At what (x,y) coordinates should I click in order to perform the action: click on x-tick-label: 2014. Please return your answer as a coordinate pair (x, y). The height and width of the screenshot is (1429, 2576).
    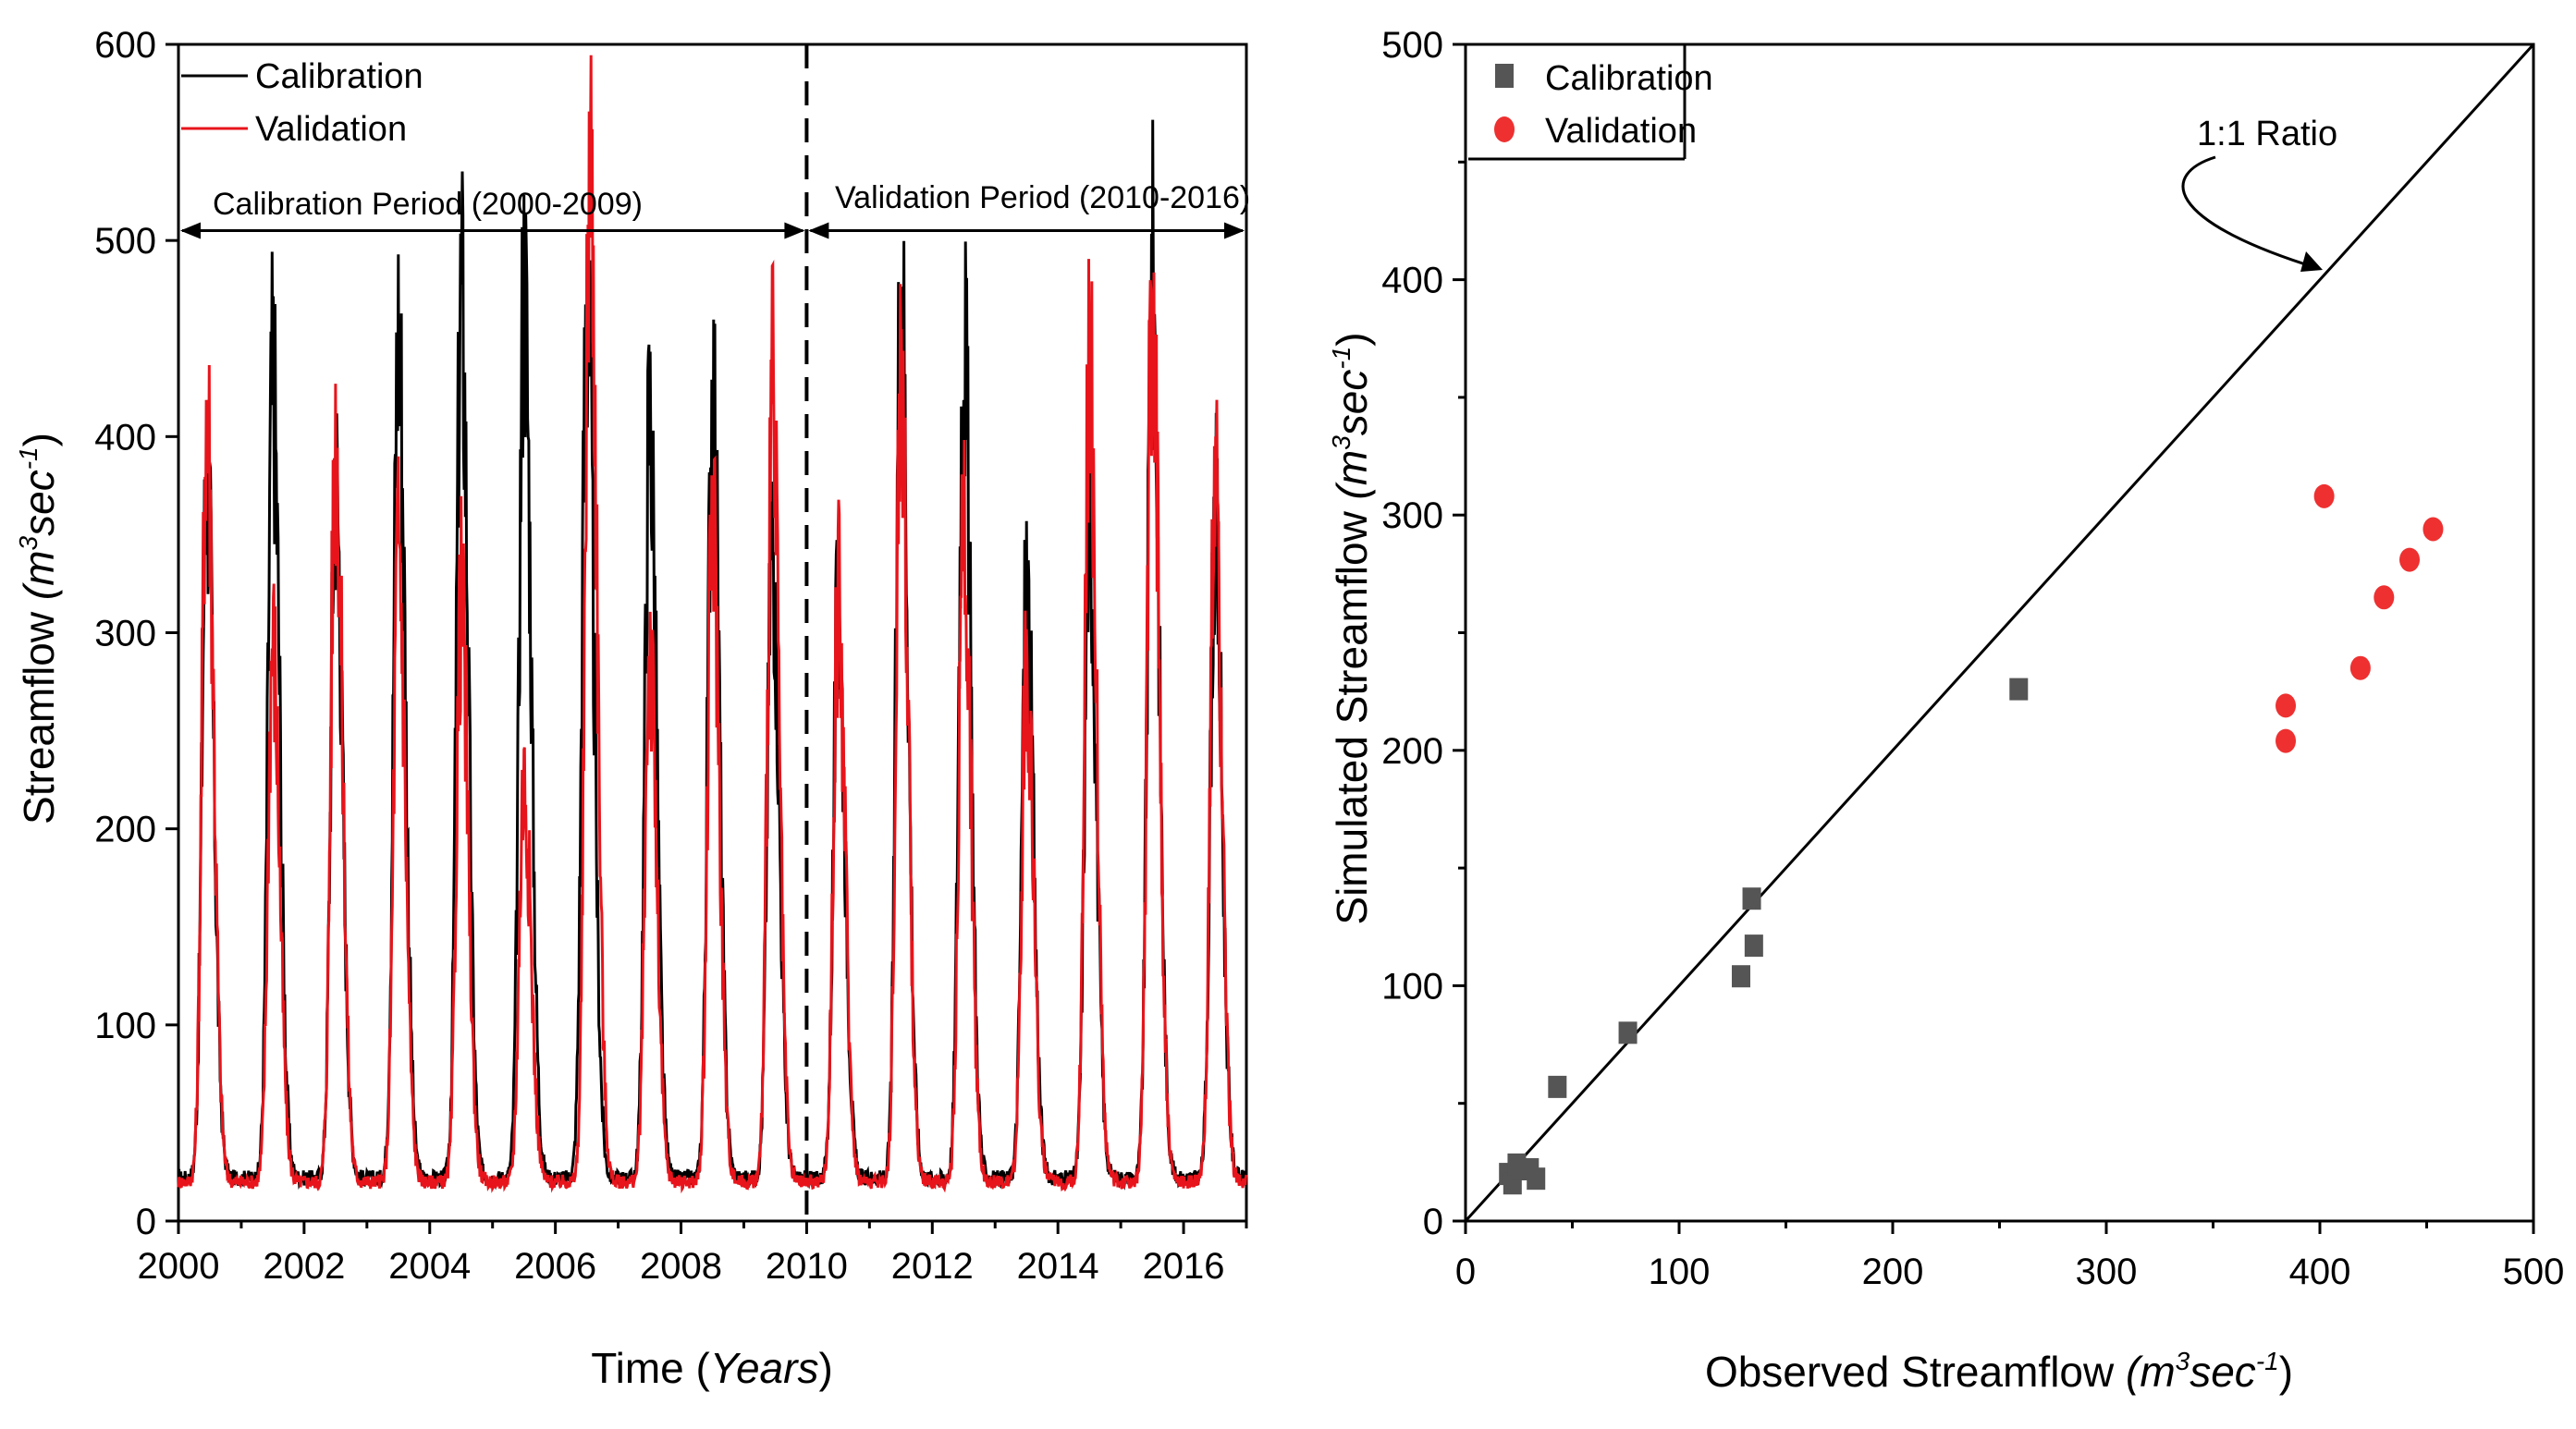
    Looking at the image, I should click on (1058, 1266).